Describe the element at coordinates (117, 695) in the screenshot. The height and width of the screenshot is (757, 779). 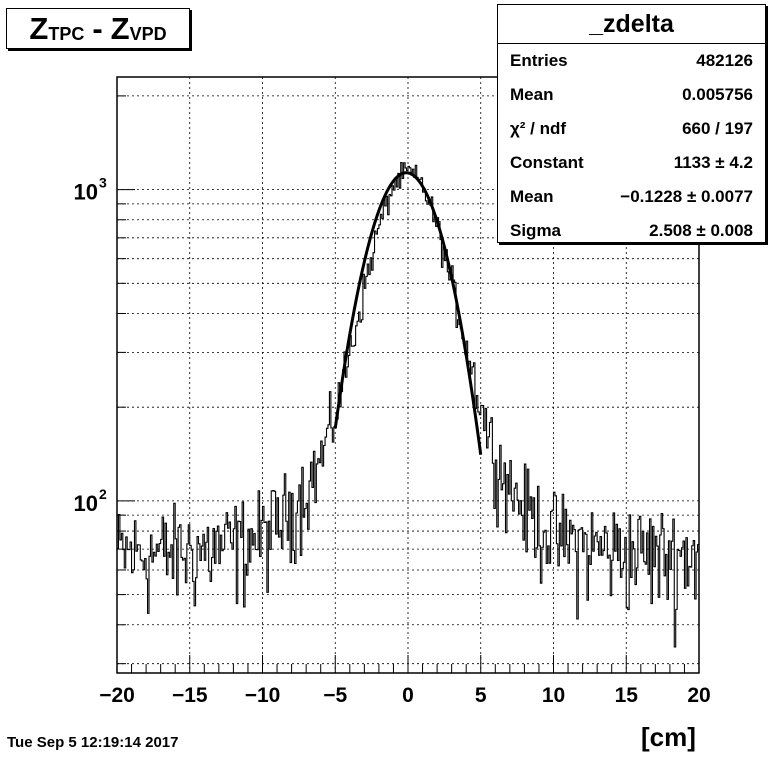
I see `x-tick-label: −20` at that location.